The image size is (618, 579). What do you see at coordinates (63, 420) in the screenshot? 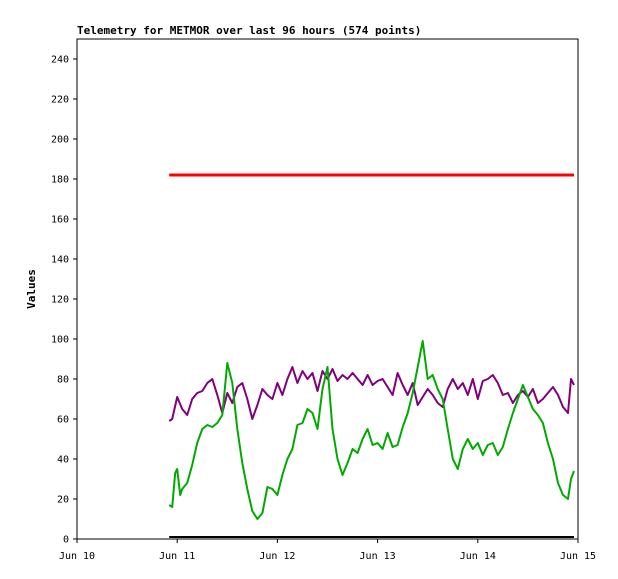
I see `y-tick-label: 60` at bounding box center [63, 420].